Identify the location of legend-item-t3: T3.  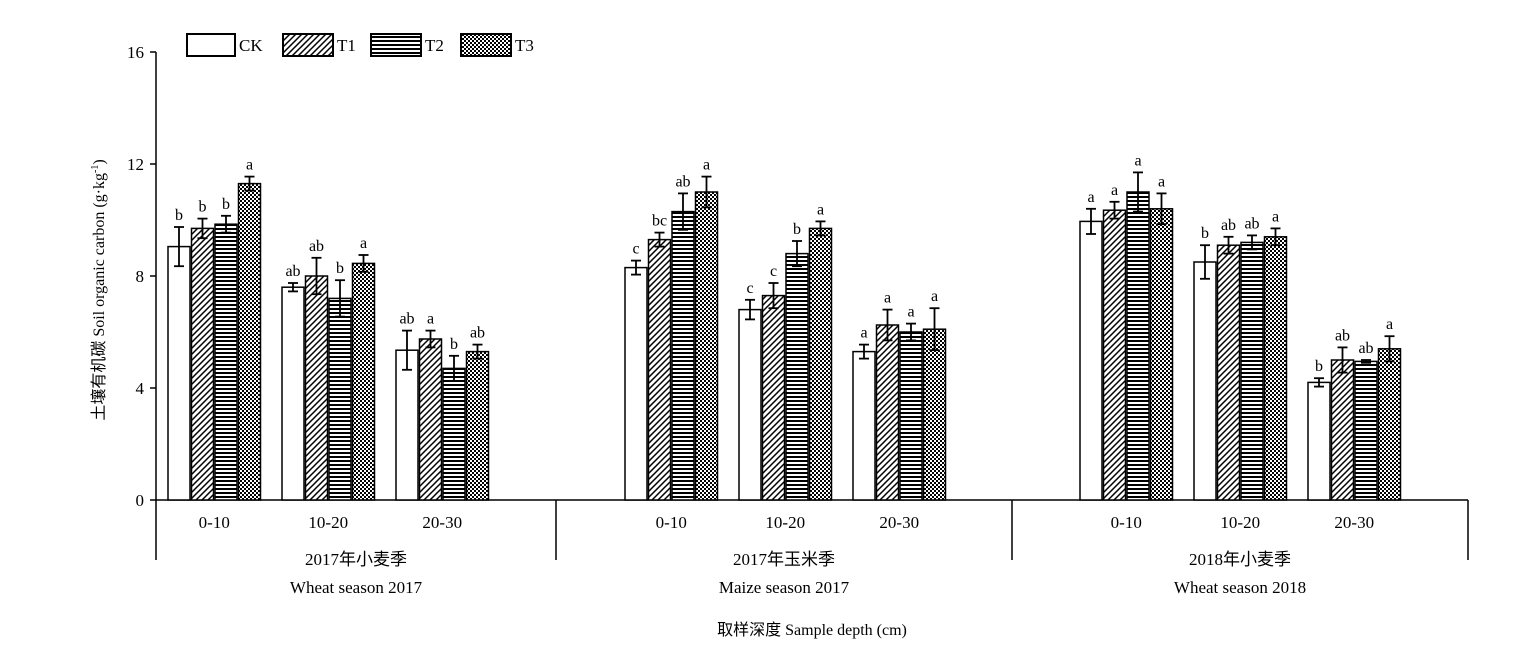
(497, 45).